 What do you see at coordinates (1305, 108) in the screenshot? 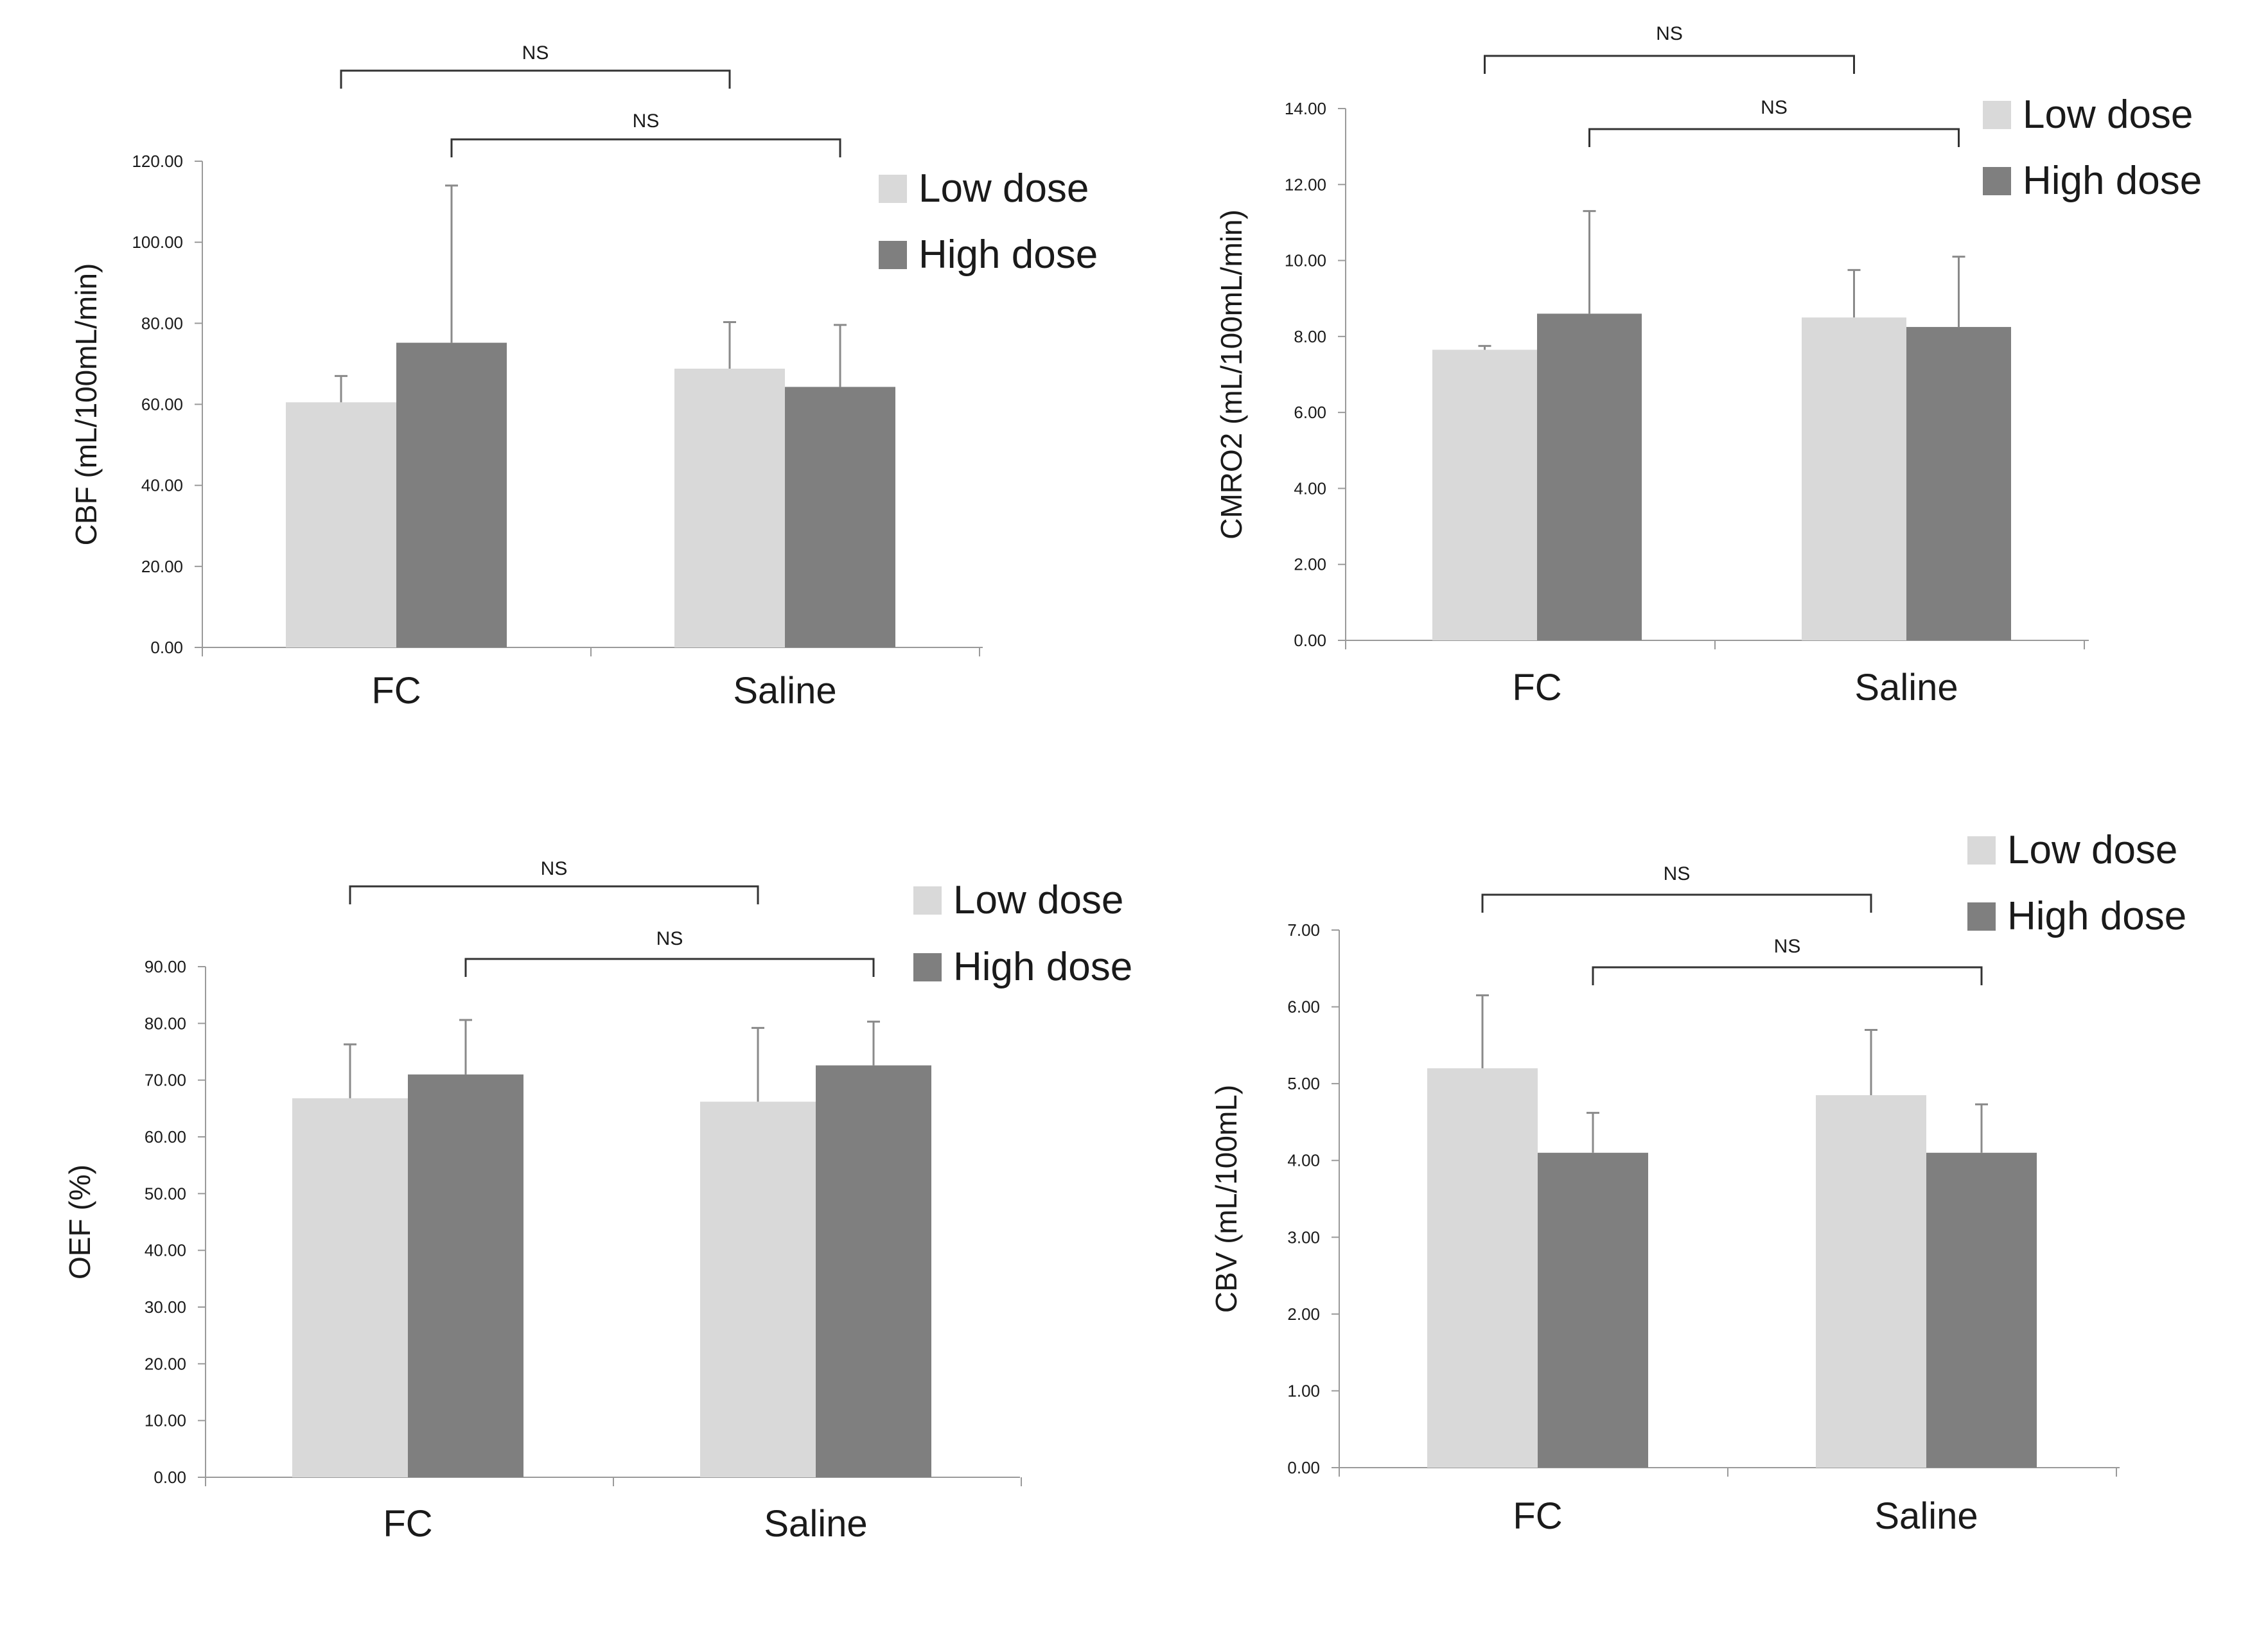
I see `y-tick-label: 14.00` at bounding box center [1305, 108].